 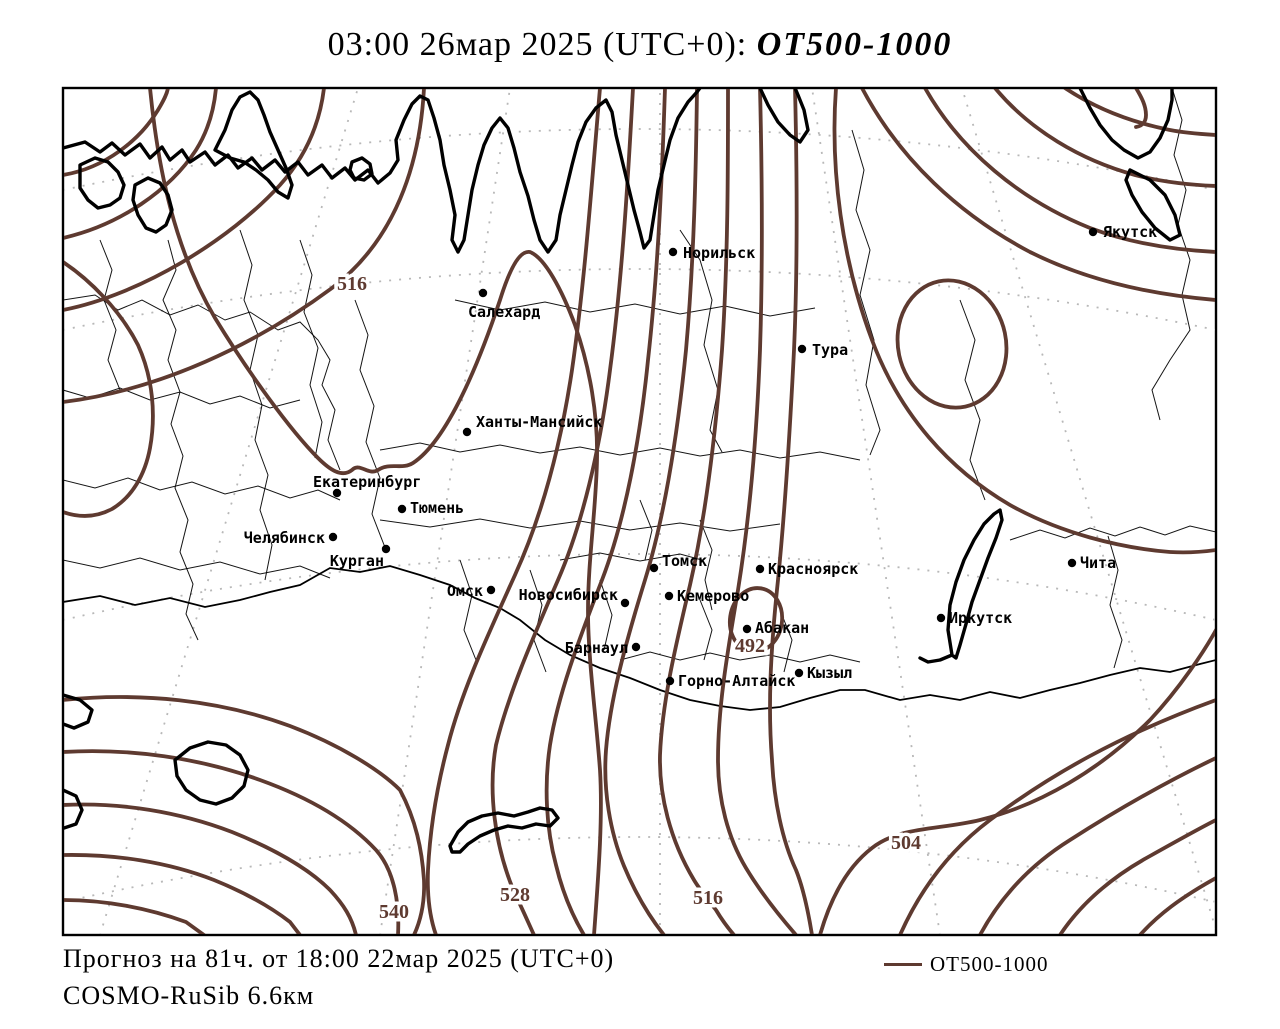 I want to click on city-label: Норильск, so click(x=719, y=253).